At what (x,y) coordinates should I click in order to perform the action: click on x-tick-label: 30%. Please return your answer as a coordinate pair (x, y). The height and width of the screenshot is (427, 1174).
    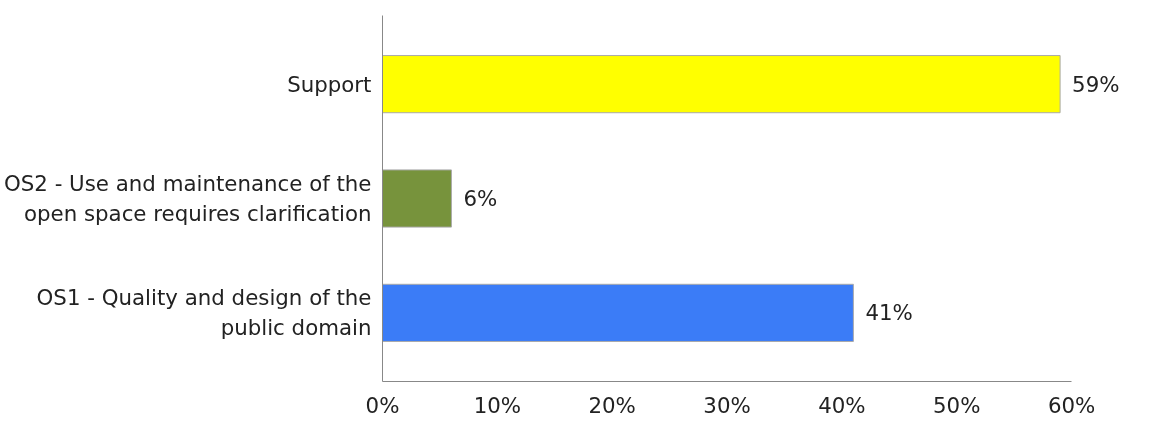
    Looking at the image, I should click on (727, 405).